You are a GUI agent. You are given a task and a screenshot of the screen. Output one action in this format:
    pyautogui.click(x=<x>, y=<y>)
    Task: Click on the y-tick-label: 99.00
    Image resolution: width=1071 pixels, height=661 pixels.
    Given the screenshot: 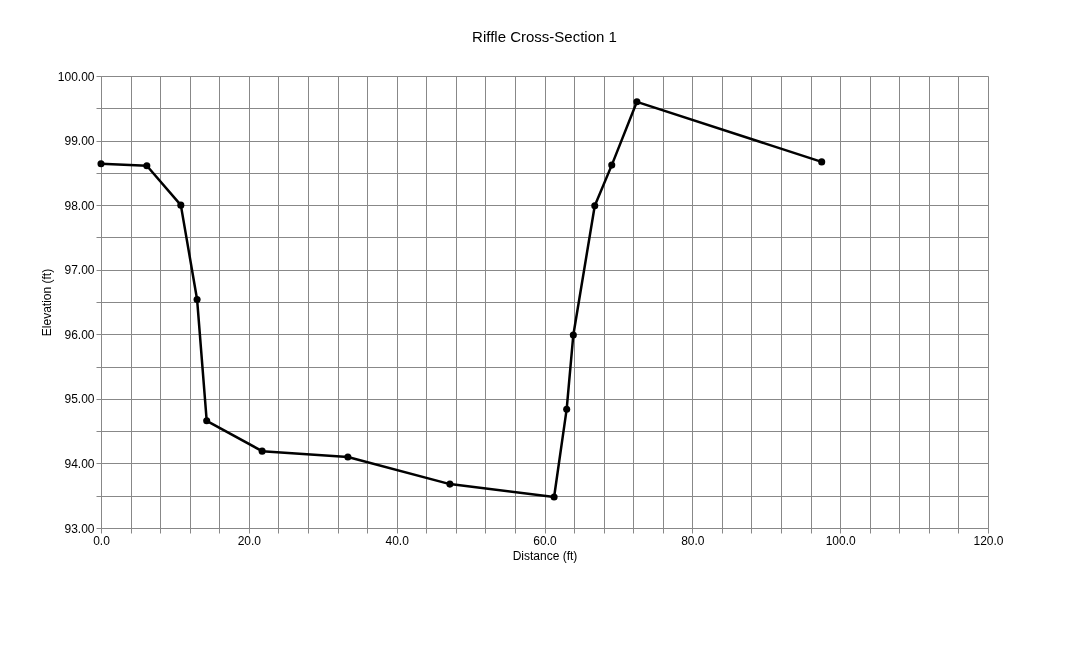 What is the action you would take?
    pyautogui.click(x=79, y=141)
    